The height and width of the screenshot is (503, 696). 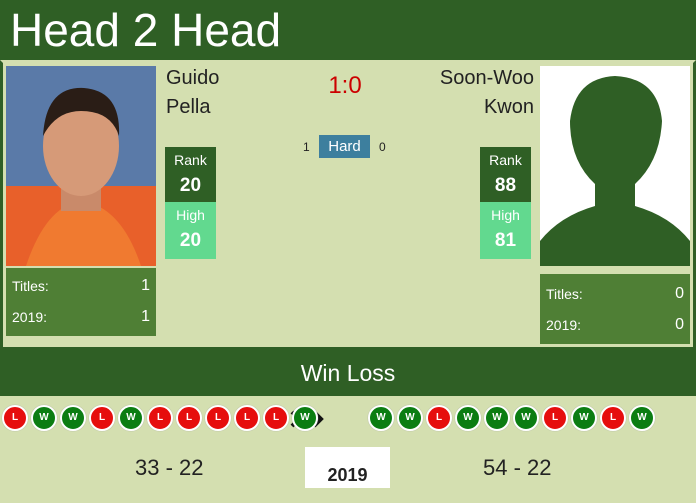 I want to click on rank-box: Rank 20, so click(x=190, y=174).